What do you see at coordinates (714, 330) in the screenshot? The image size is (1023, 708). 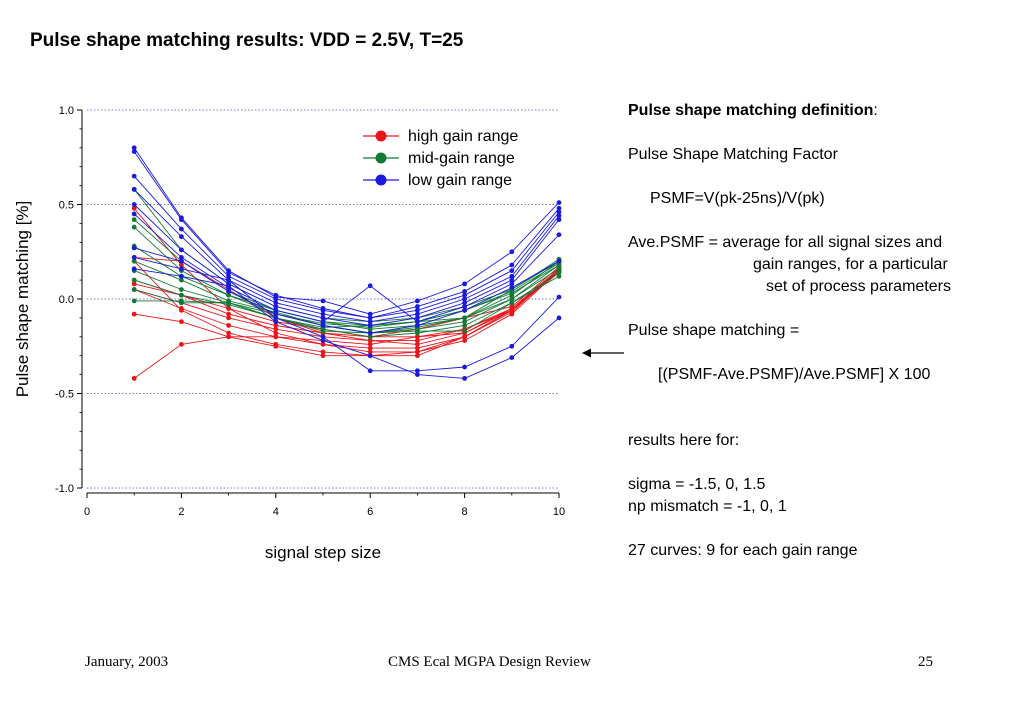 I see `psm-label: Pulse shape matching =` at bounding box center [714, 330].